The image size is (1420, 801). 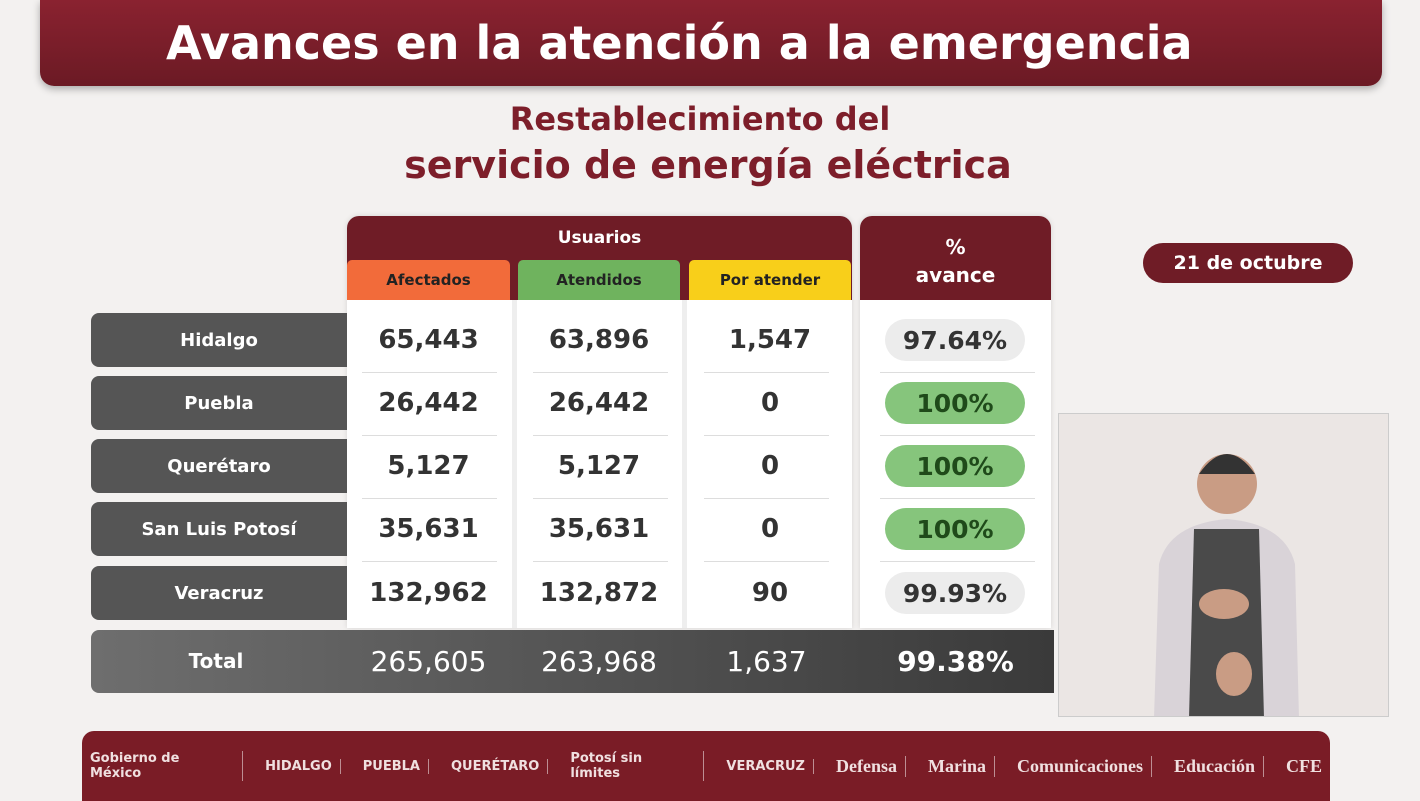 I want to click on sign-language-interpreter-video, so click(x=1223, y=565).